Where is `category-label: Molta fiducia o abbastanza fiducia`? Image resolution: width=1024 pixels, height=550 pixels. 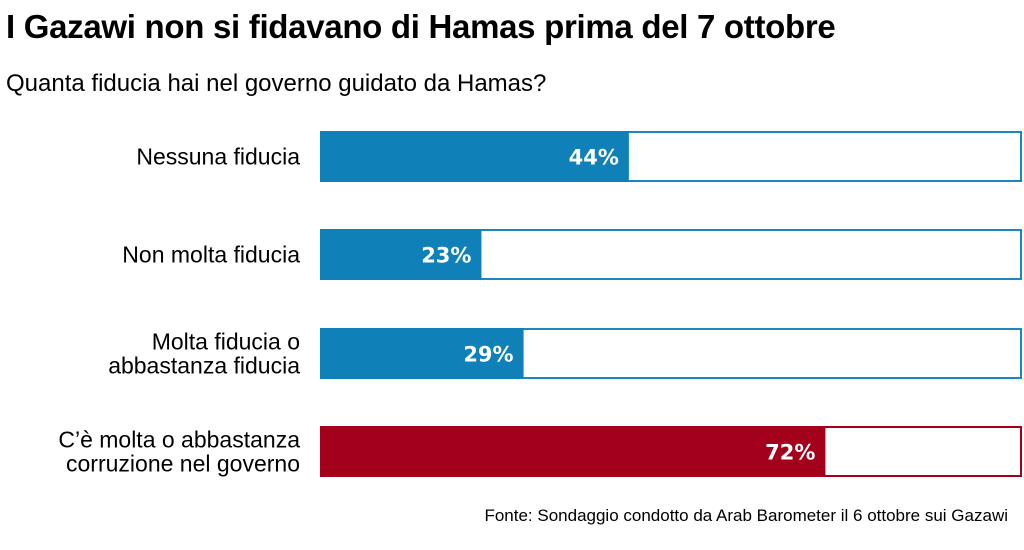 category-label: Molta fiducia o abbastanza fiducia is located at coordinates (204, 354).